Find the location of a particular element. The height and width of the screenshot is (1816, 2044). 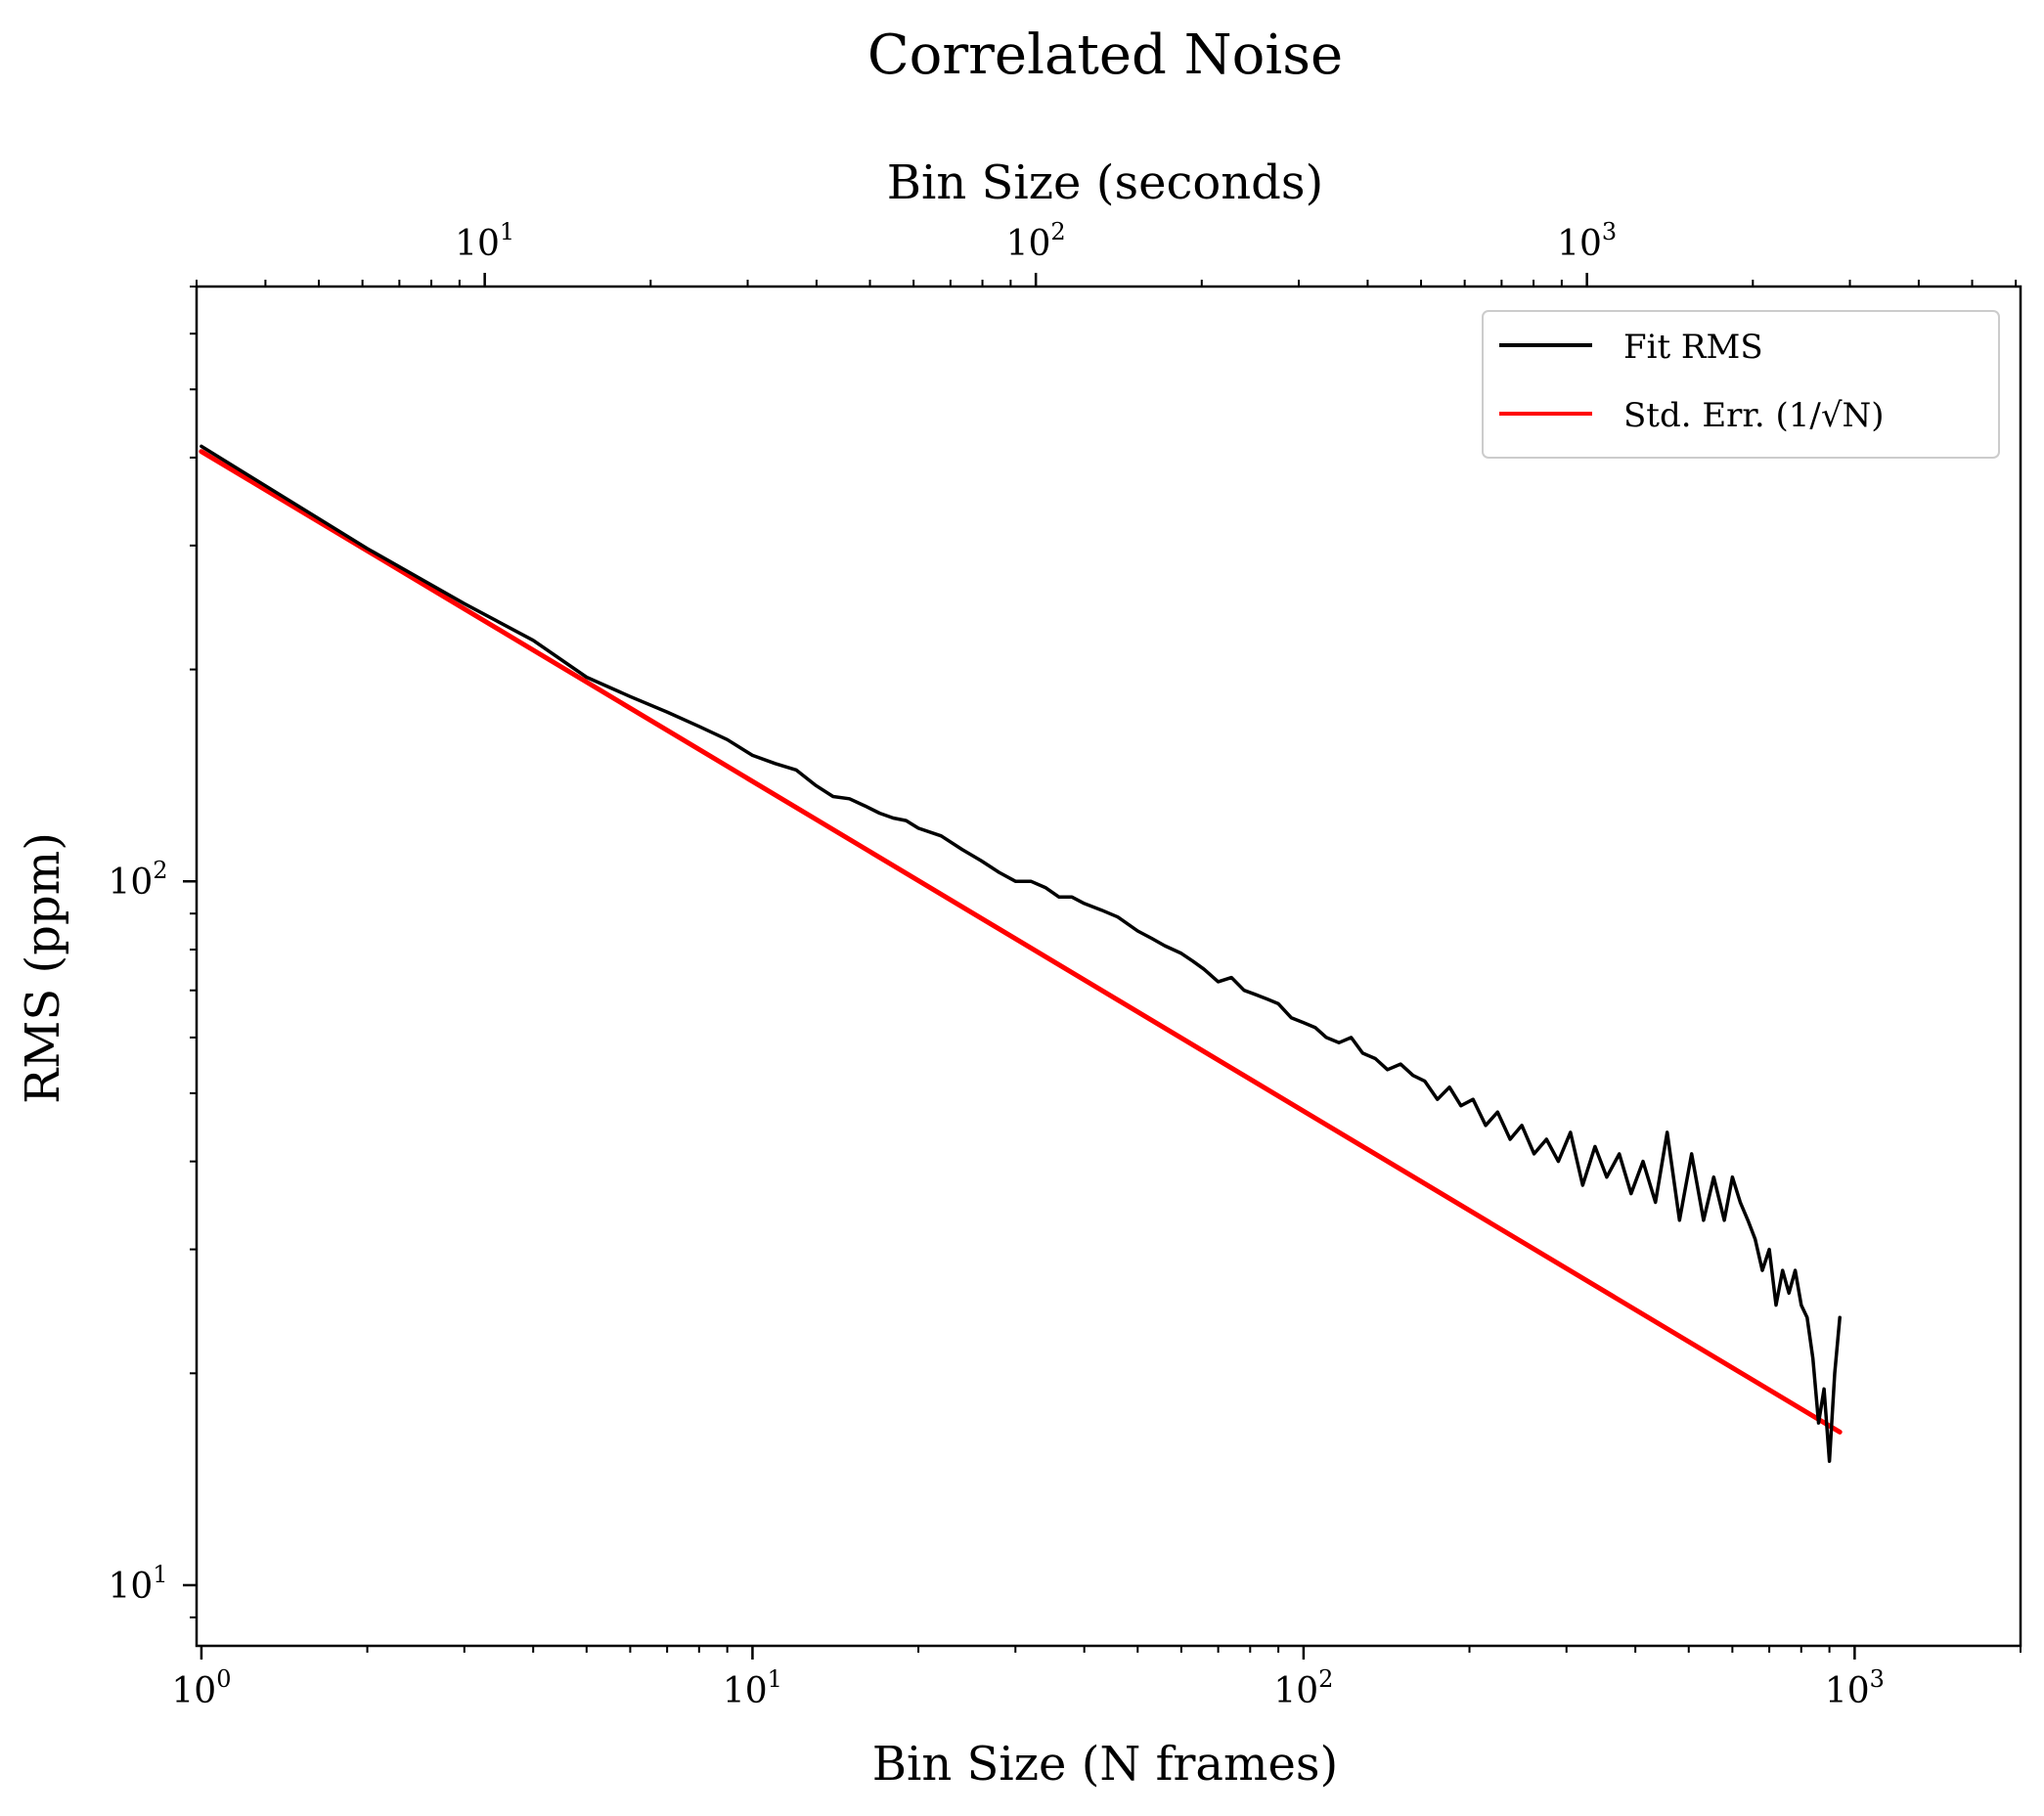

x2-tick-label: 10² is located at coordinates (1036, 241).